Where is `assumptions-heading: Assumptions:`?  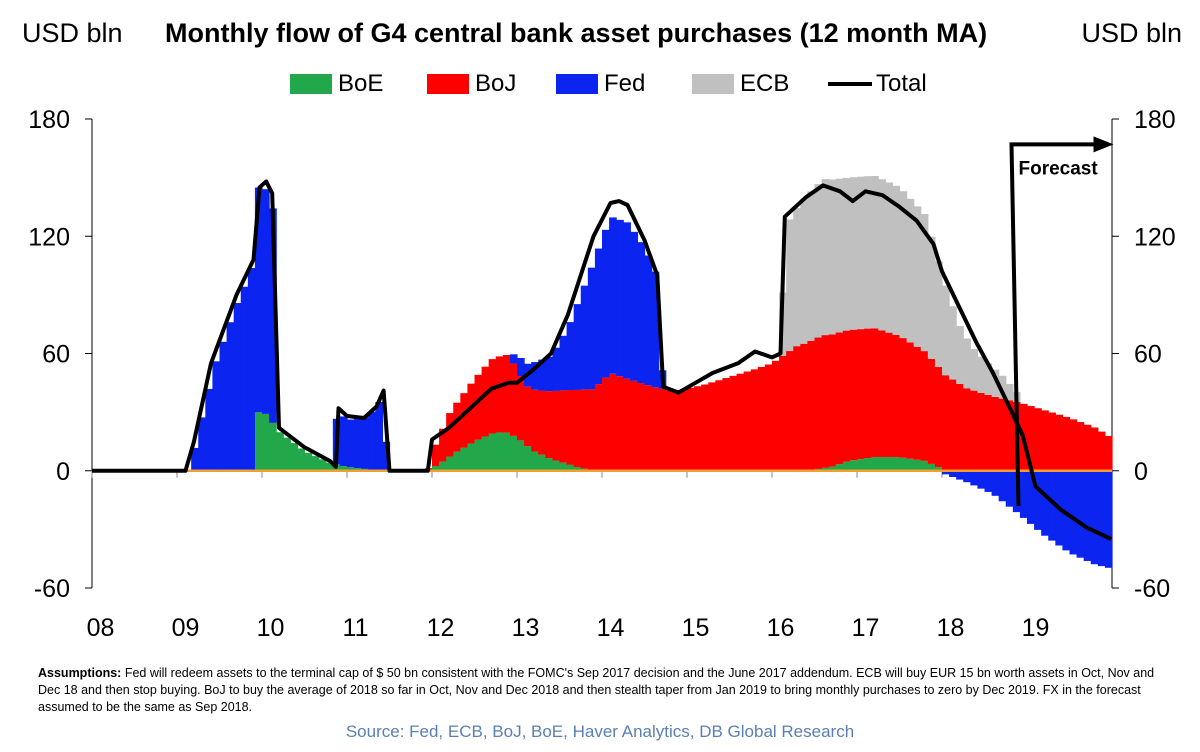
assumptions-heading: Assumptions: is located at coordinates (80, 673).